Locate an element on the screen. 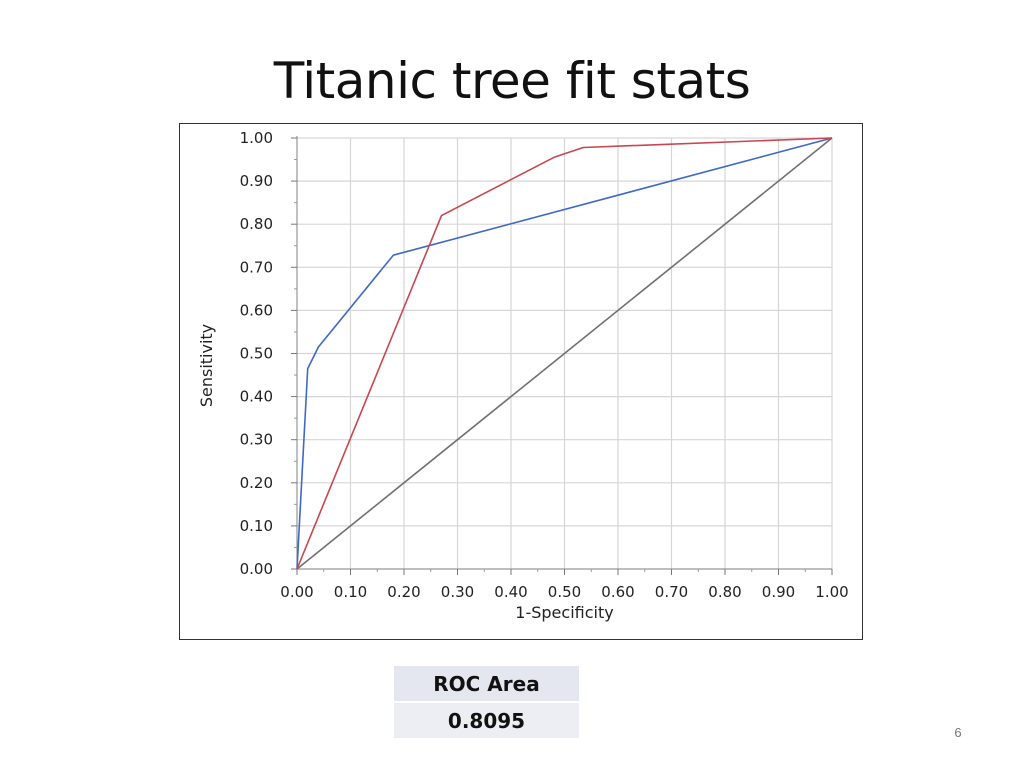 This screenshot has height=768, width=1024. roc-area-table: ROC Area 0.8095 is located at coordinates (486, 702).